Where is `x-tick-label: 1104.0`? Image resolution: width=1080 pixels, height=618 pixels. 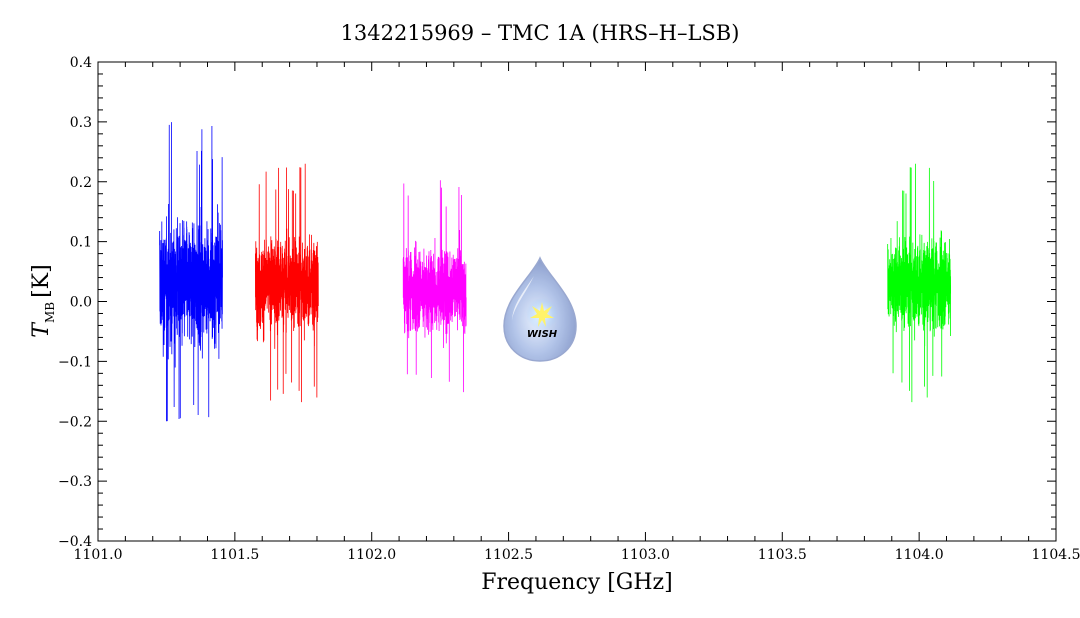 x-tick-label: 1104.0 is located at coordinates (919, 555).